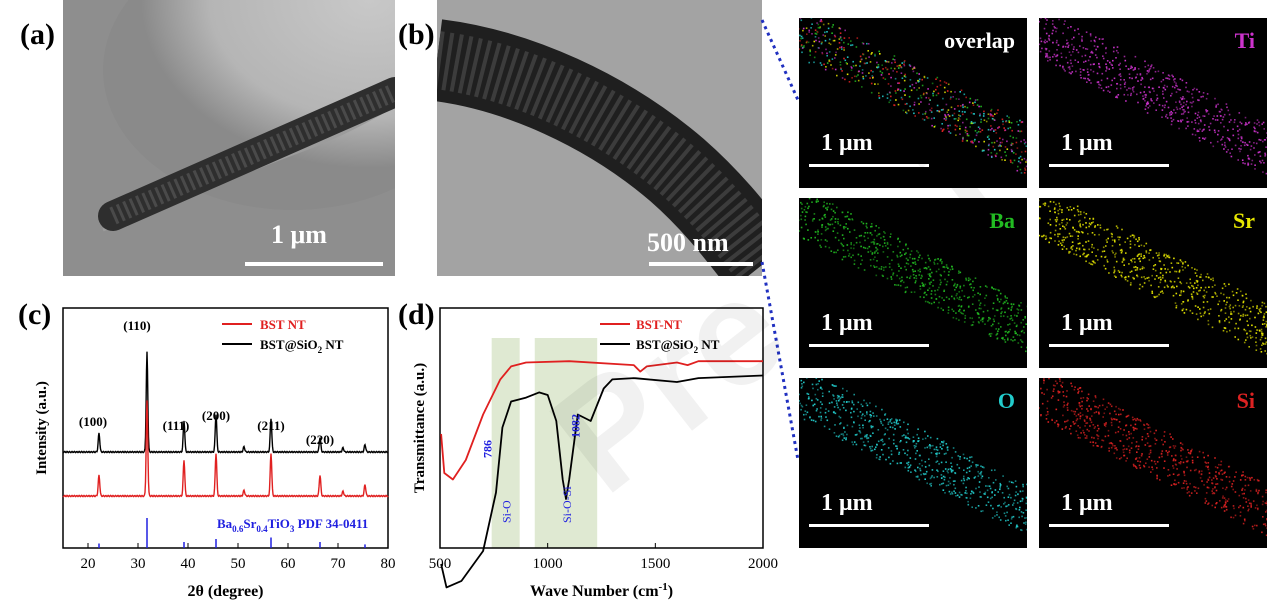 The width and height of the screenshot is (1284, 612). I want to click on band-highlight, so click(566, 443).